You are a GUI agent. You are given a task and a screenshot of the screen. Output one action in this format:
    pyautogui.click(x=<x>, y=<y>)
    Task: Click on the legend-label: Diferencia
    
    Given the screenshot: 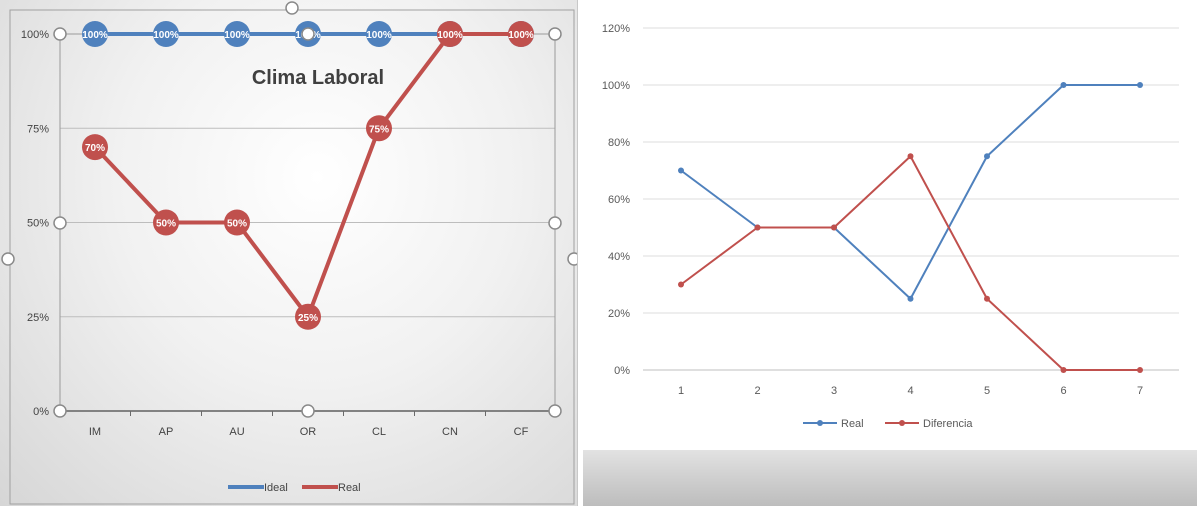 What is the action you would take?
    pyautogui.click(x=948, y=424)
    